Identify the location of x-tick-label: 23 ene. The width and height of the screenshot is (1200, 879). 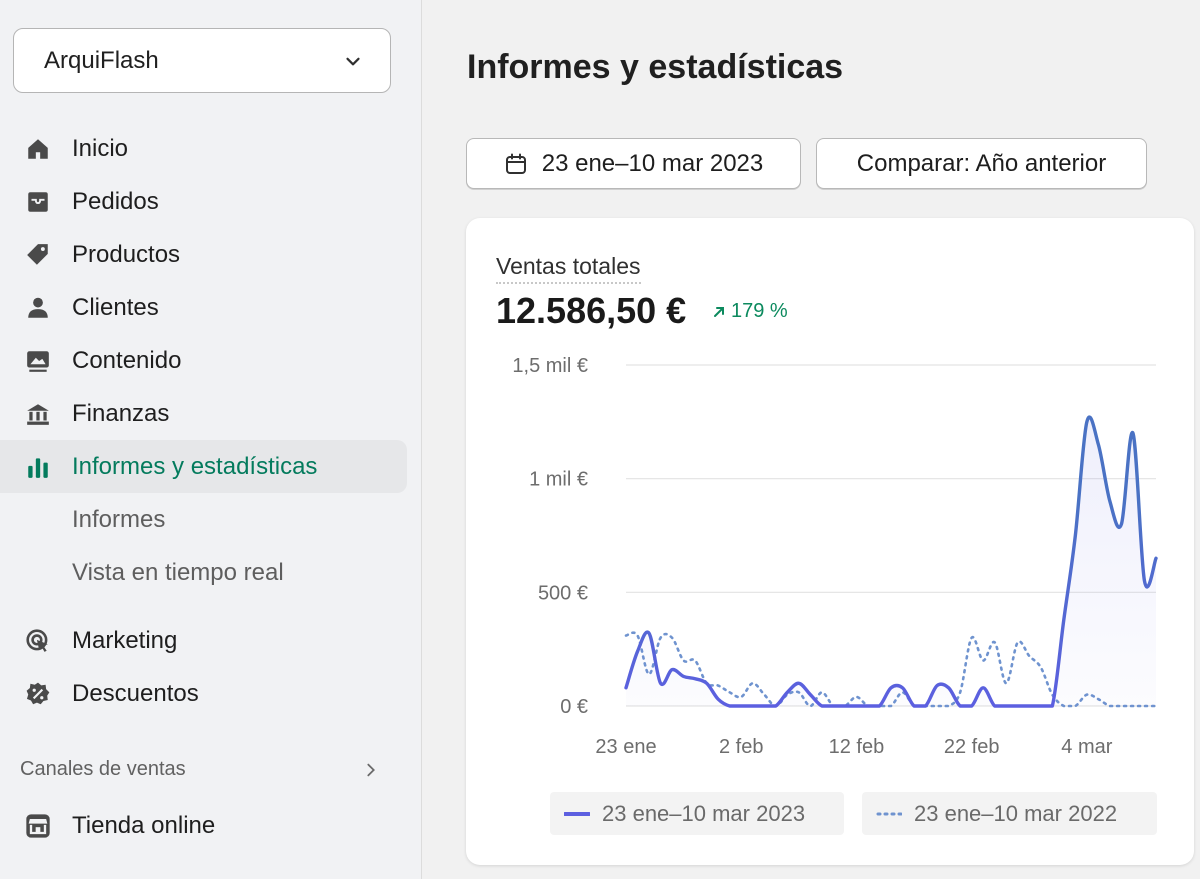
(625, 747).